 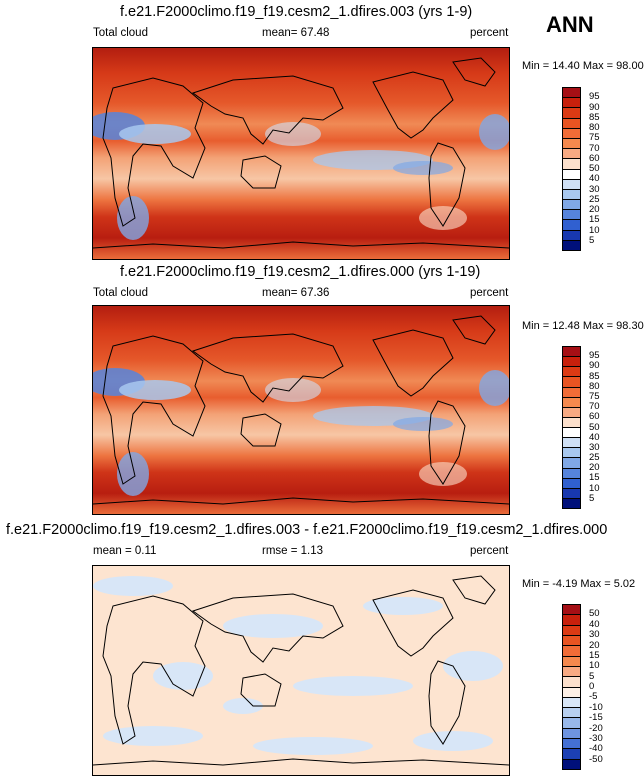 What do you see at coordinates (596, 707) in the screenshot?
I see `colorbar-tick-label: -10` at bounding box center [596, 707].